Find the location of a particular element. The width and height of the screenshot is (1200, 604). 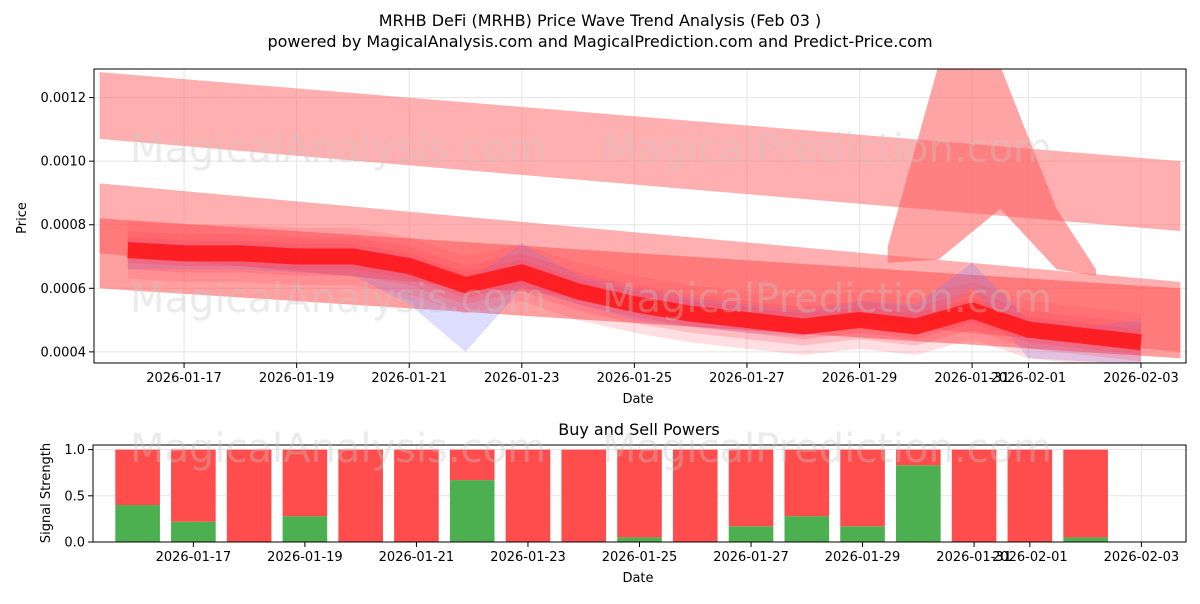

price-xtick-label: 2026-02-01 is located at coordinates (1029, 378).